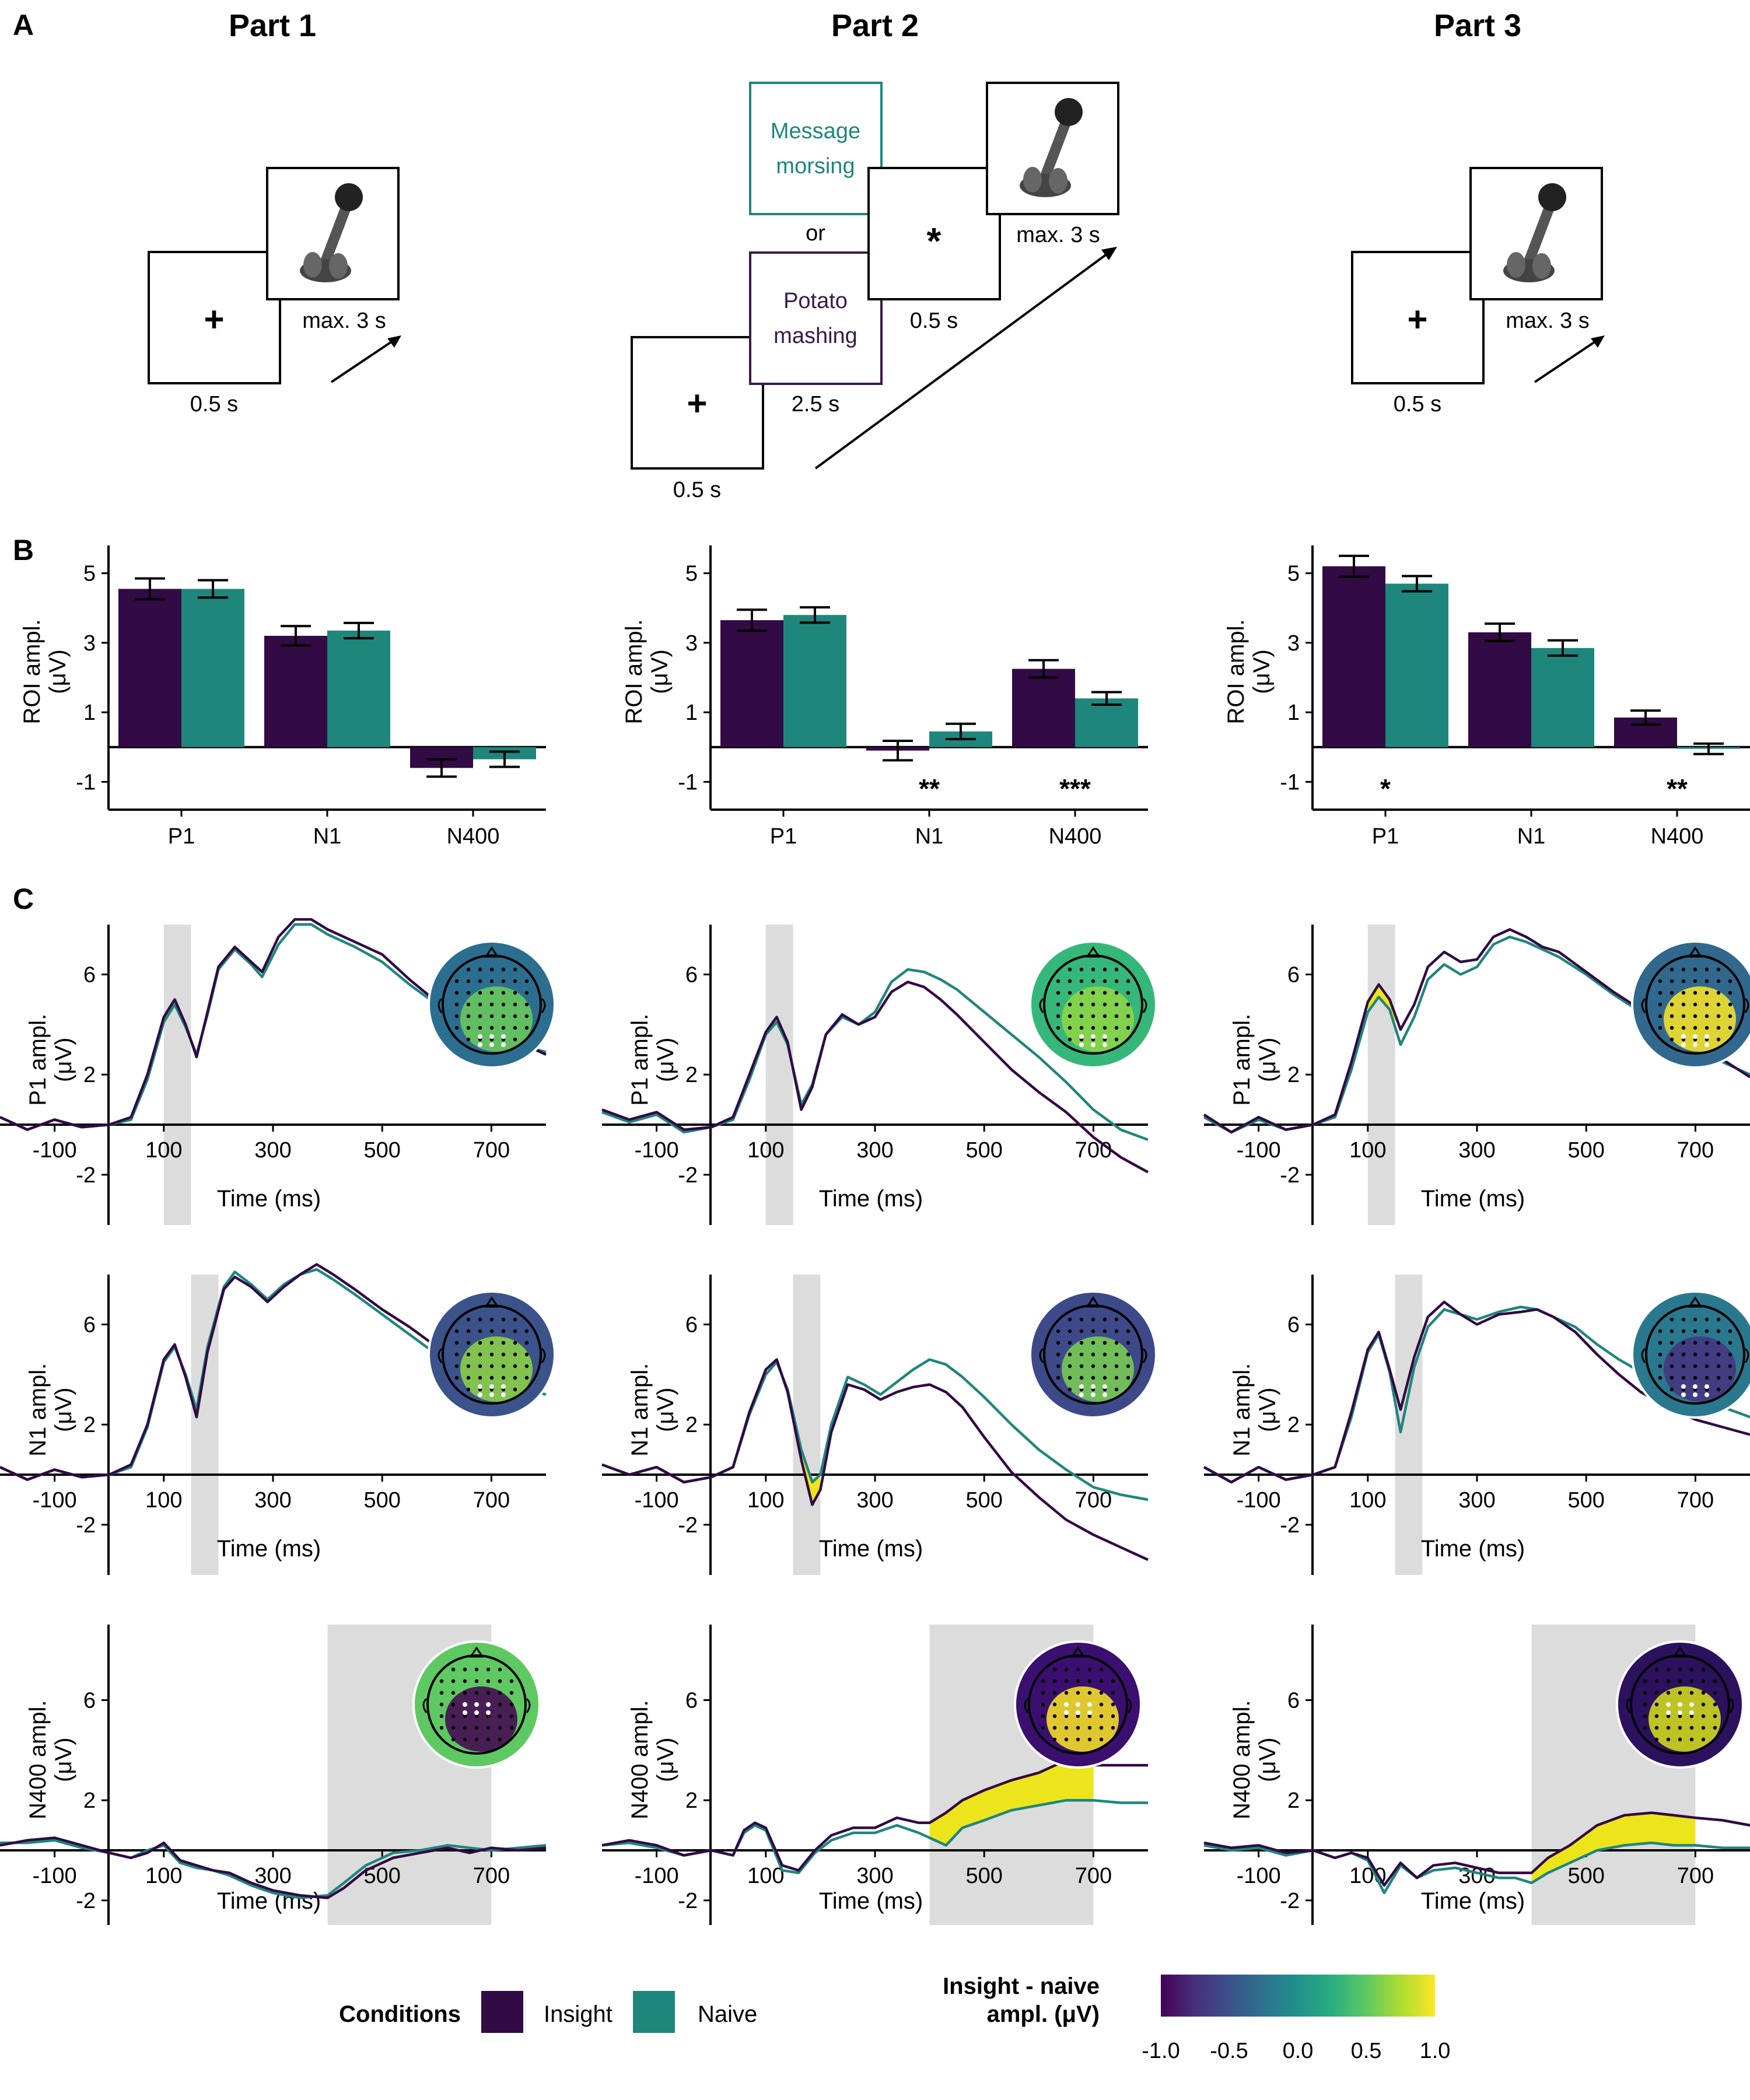 The height and width of the screenshot is (2100, 1750). I want to click on panel-label-a: A, so click(23, 25).